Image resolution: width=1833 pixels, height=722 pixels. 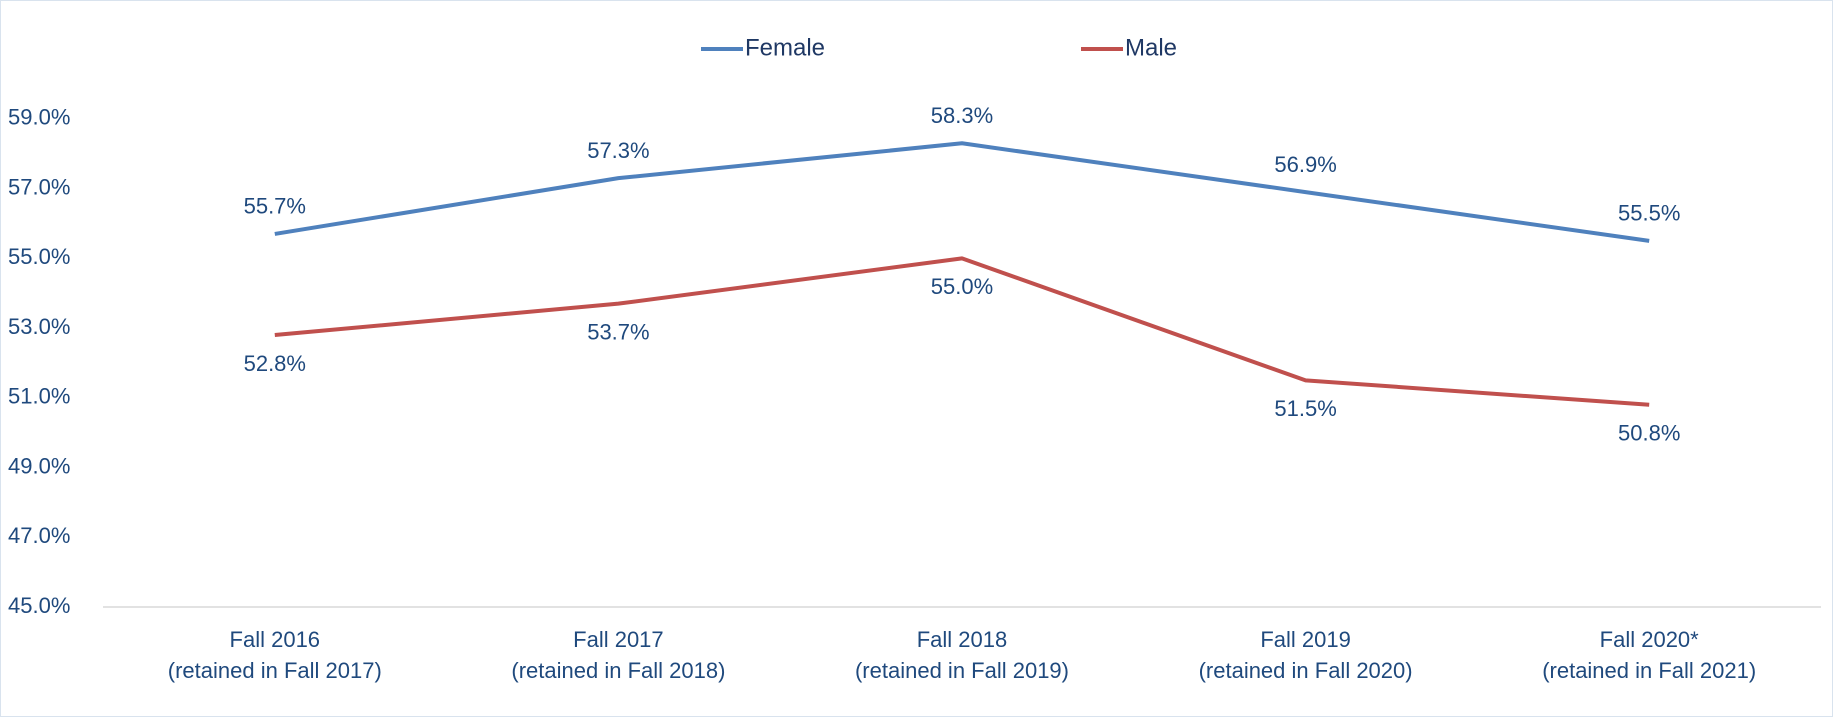 What do you see at coordinates (1306, 670) in the screenshot?
I see `x-tick-label: (retained in Fall 2020)` at bounding box center [1306, 670].